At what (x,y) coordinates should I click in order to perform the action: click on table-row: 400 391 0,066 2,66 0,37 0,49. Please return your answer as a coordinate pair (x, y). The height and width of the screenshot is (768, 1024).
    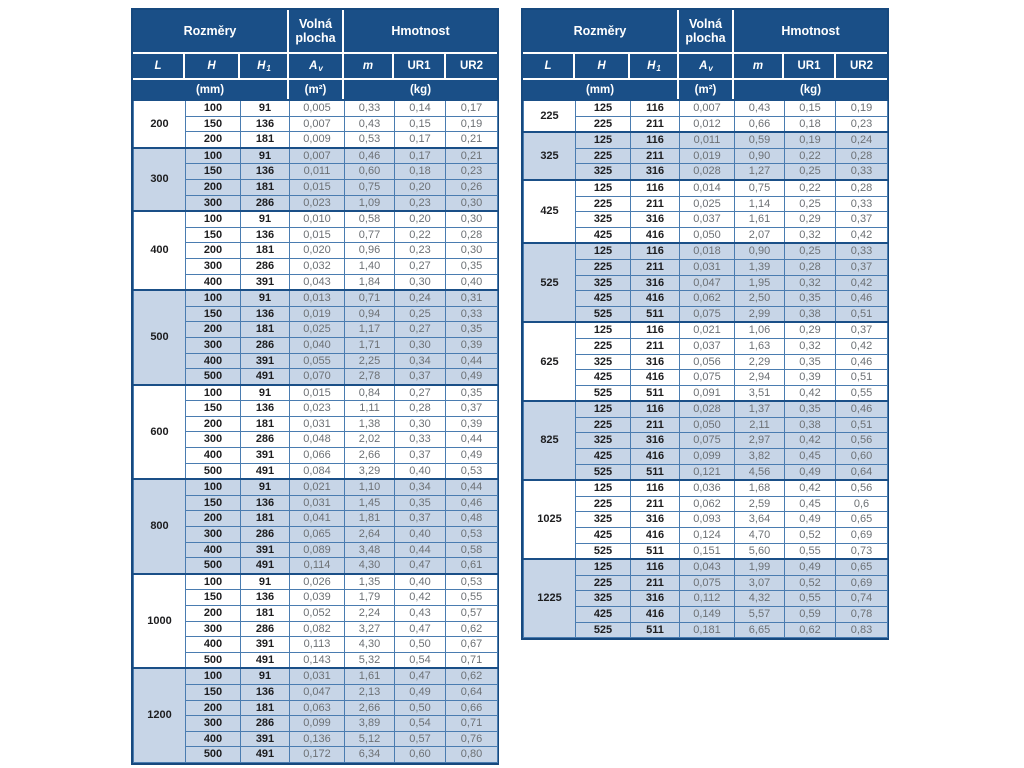
    Looking at the image, I should click on (316, 455).